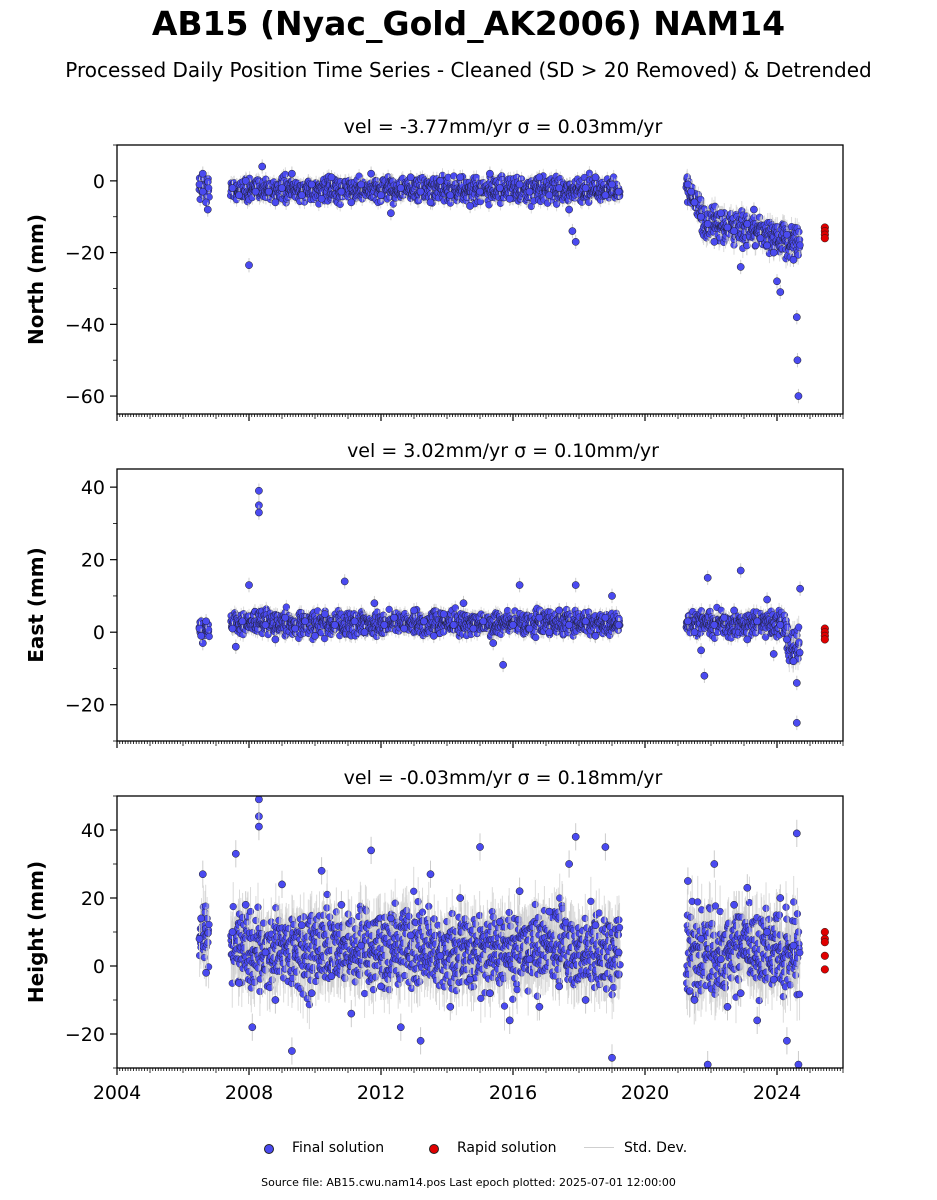 The image size is (937, 1200). What do you see at coordinates (503, 451) in the screenshot?
I see `panel-title-2: vel = 3.02mm/yr σ = 0.10mm/yr` at bounding box center [503, 451].